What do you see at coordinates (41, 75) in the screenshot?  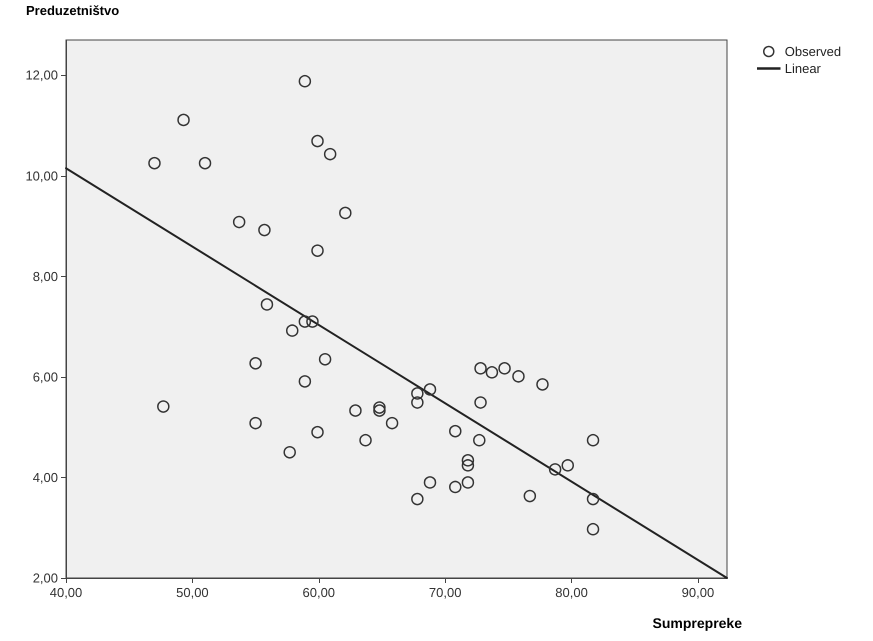 I see `y-tick-label: 12,00` at bounding box center [41, 75].